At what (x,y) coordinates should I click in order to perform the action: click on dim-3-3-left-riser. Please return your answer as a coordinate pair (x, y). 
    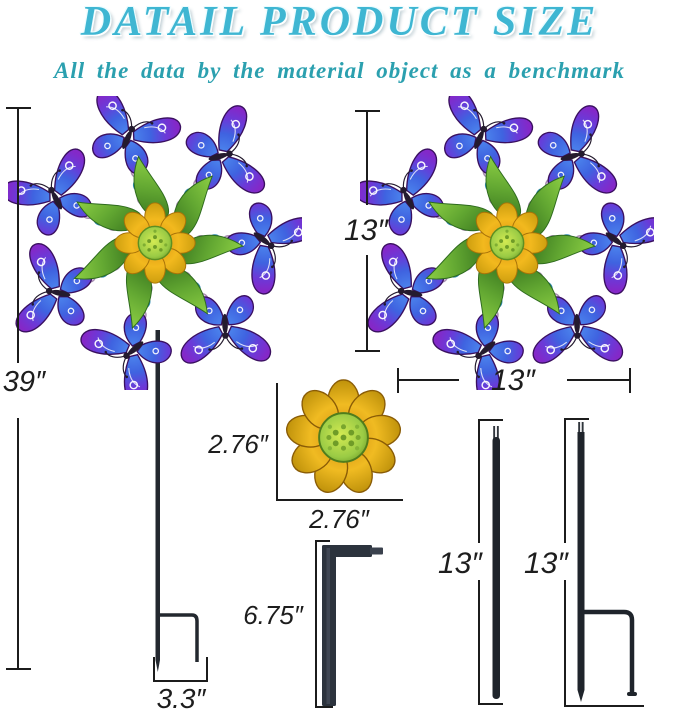
    Looking at the image, I should click on (154, 669).